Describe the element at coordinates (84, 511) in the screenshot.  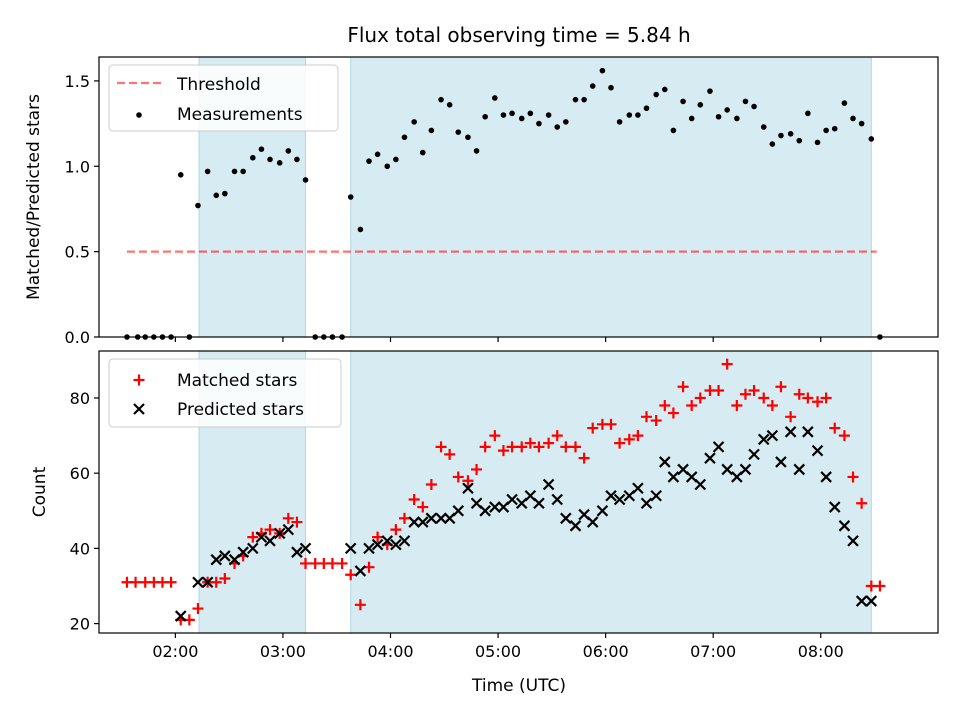
I see `bottom-y-ticks: 20 40 60 80` at that location.